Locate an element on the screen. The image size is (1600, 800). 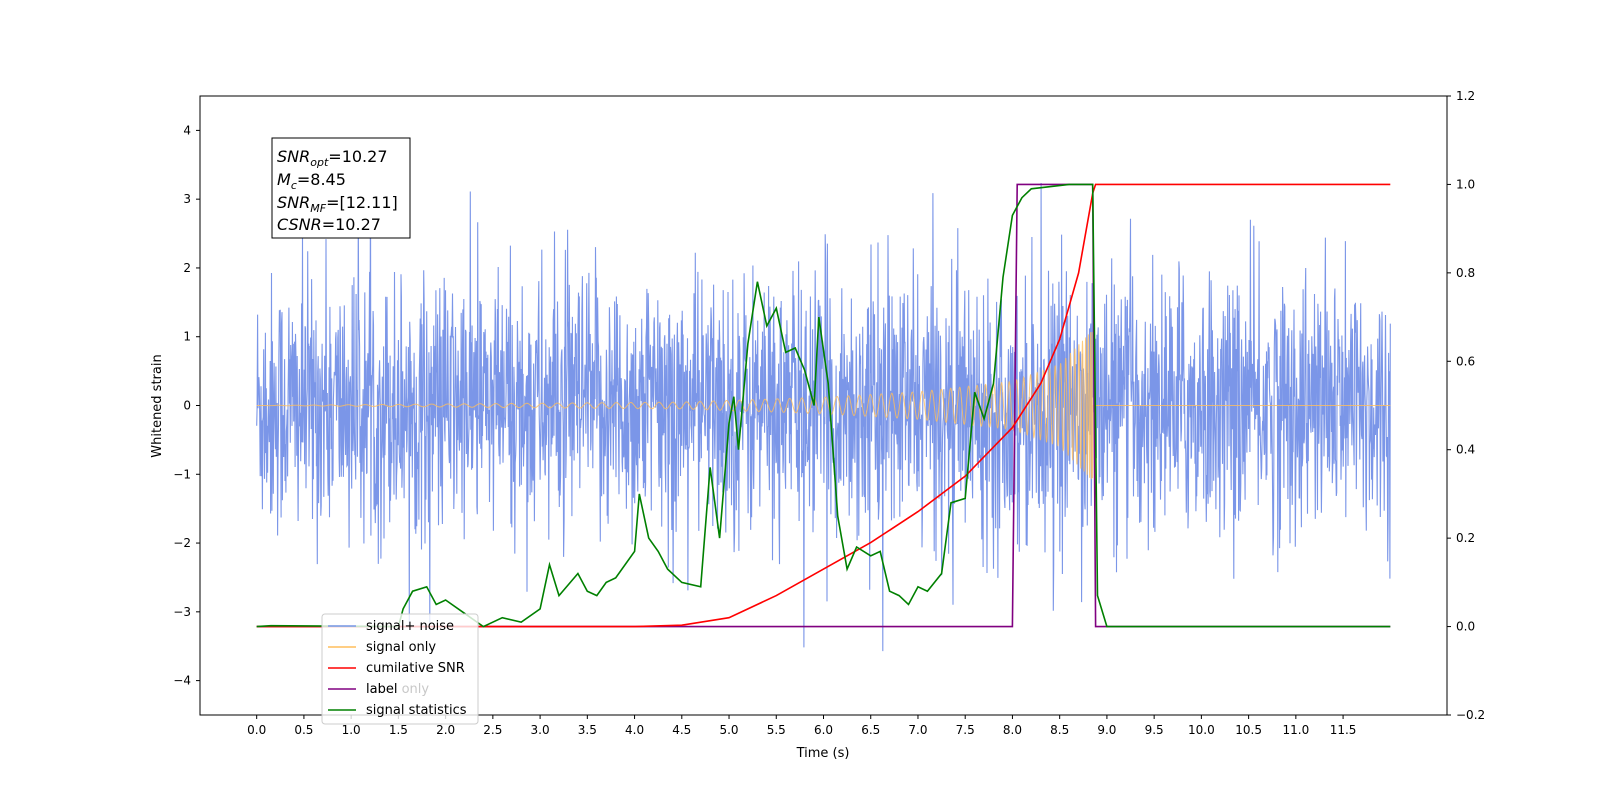
svg-text: signal statistics is located at coordinates (416, 710).